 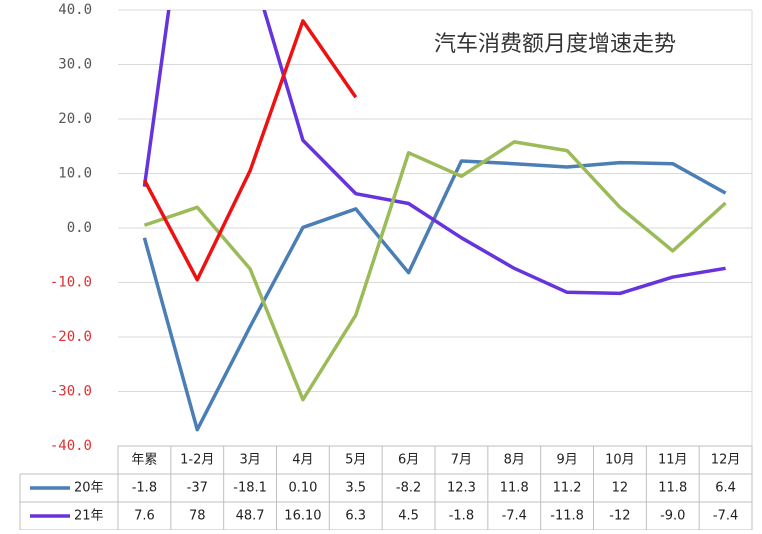 I want to click on x-tick-label: 10月, so click(x=620, y=460).